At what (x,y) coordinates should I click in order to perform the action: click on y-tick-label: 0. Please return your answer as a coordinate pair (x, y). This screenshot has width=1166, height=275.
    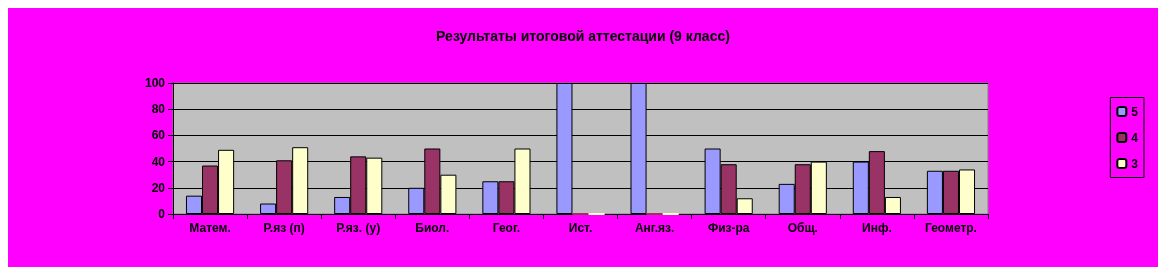
    Looking at the image, I should click on (162, 214).